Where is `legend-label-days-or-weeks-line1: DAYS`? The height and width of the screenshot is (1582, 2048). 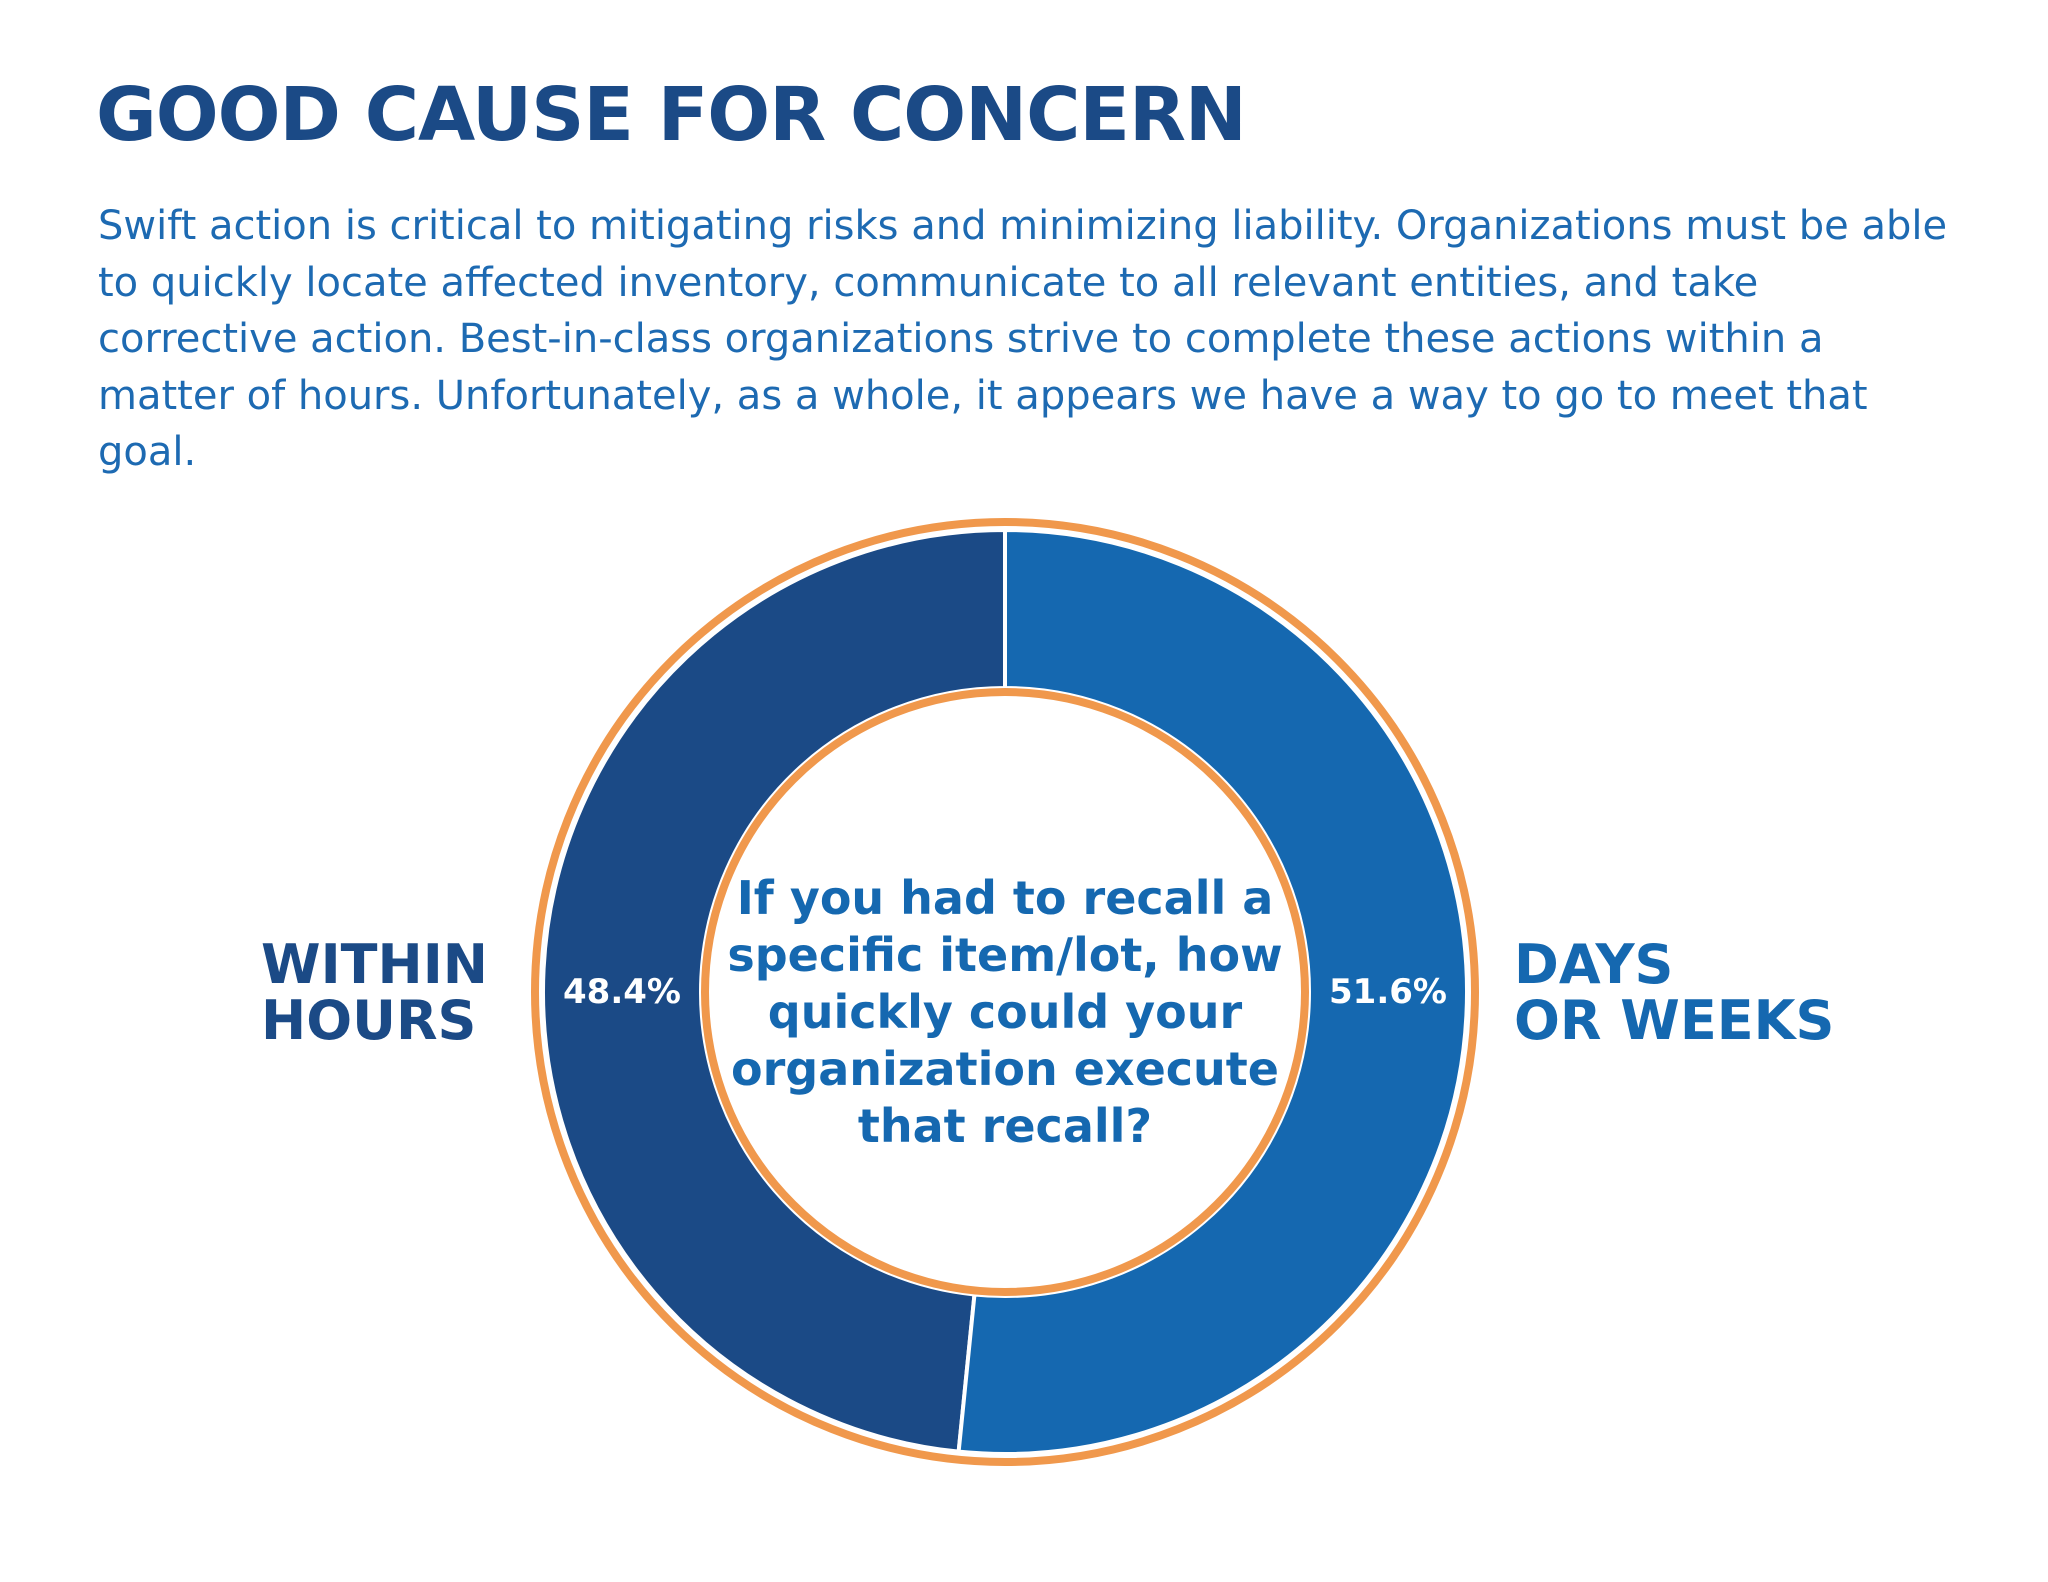
legend-label-days-or-weeks-line1: DAYS is located at coordinates (1594, 964).